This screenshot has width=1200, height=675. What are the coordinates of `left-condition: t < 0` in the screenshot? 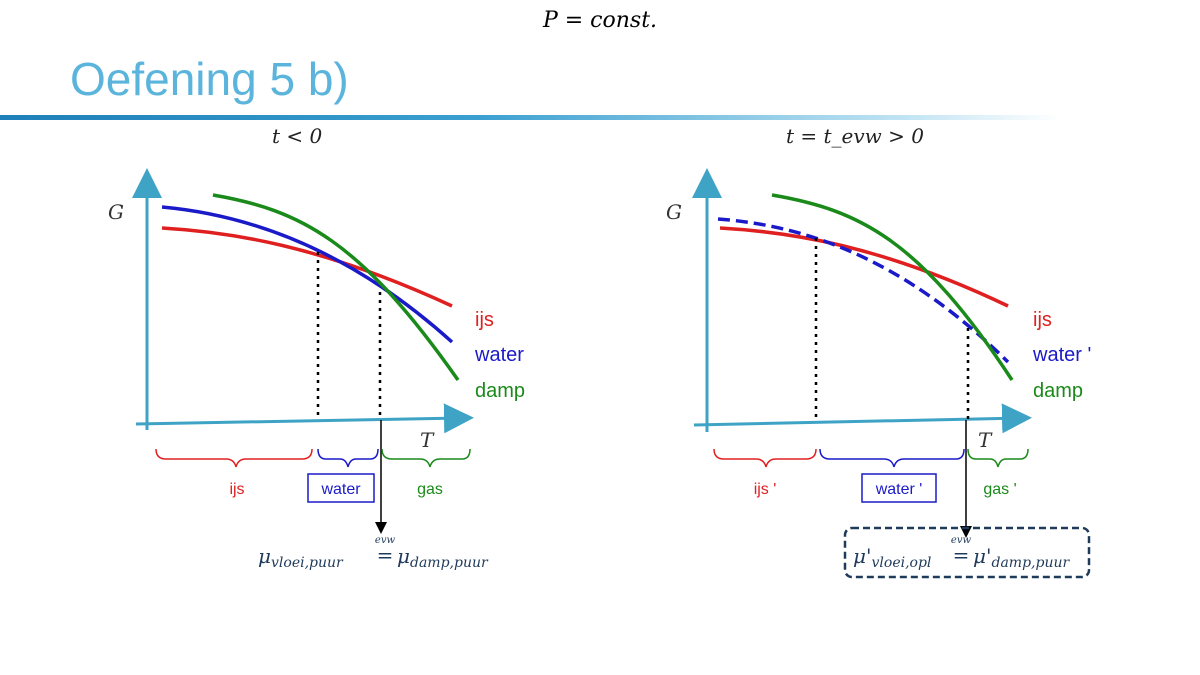 It's located at (297, 136).